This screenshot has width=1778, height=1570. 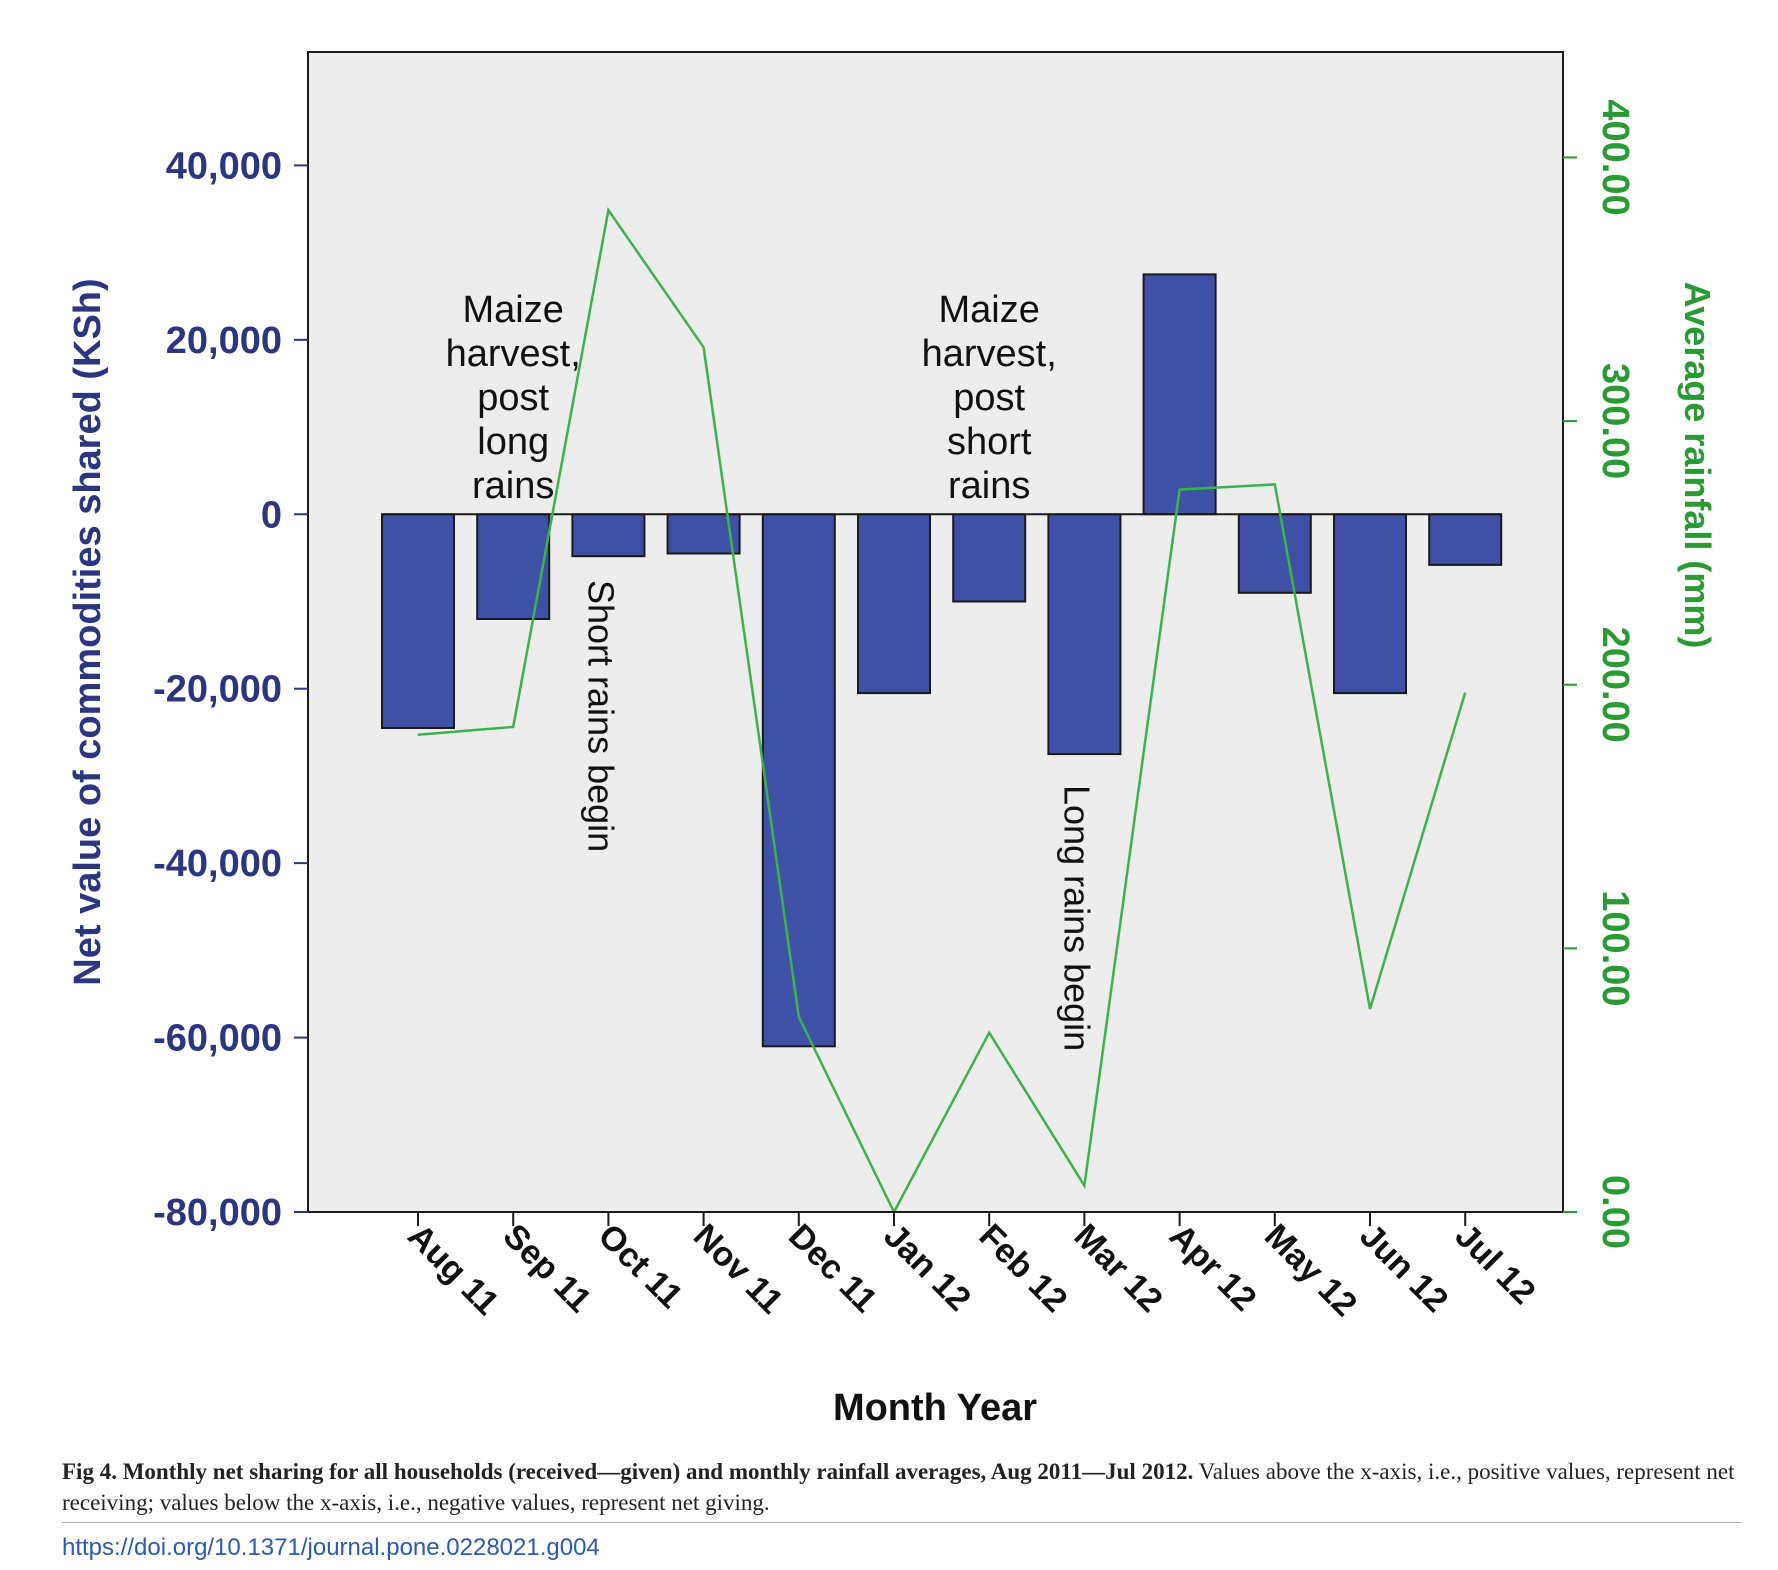 I want to click on right-tick-label: 0.00, so click(x=1615, y=1212).